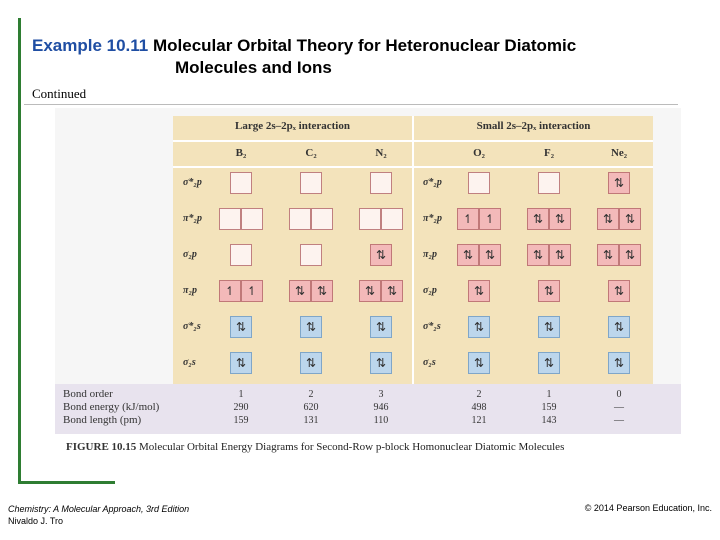  Describe the element at coordinates (549, 420) in the screenshot. I see `bond-value: 143` at that location.